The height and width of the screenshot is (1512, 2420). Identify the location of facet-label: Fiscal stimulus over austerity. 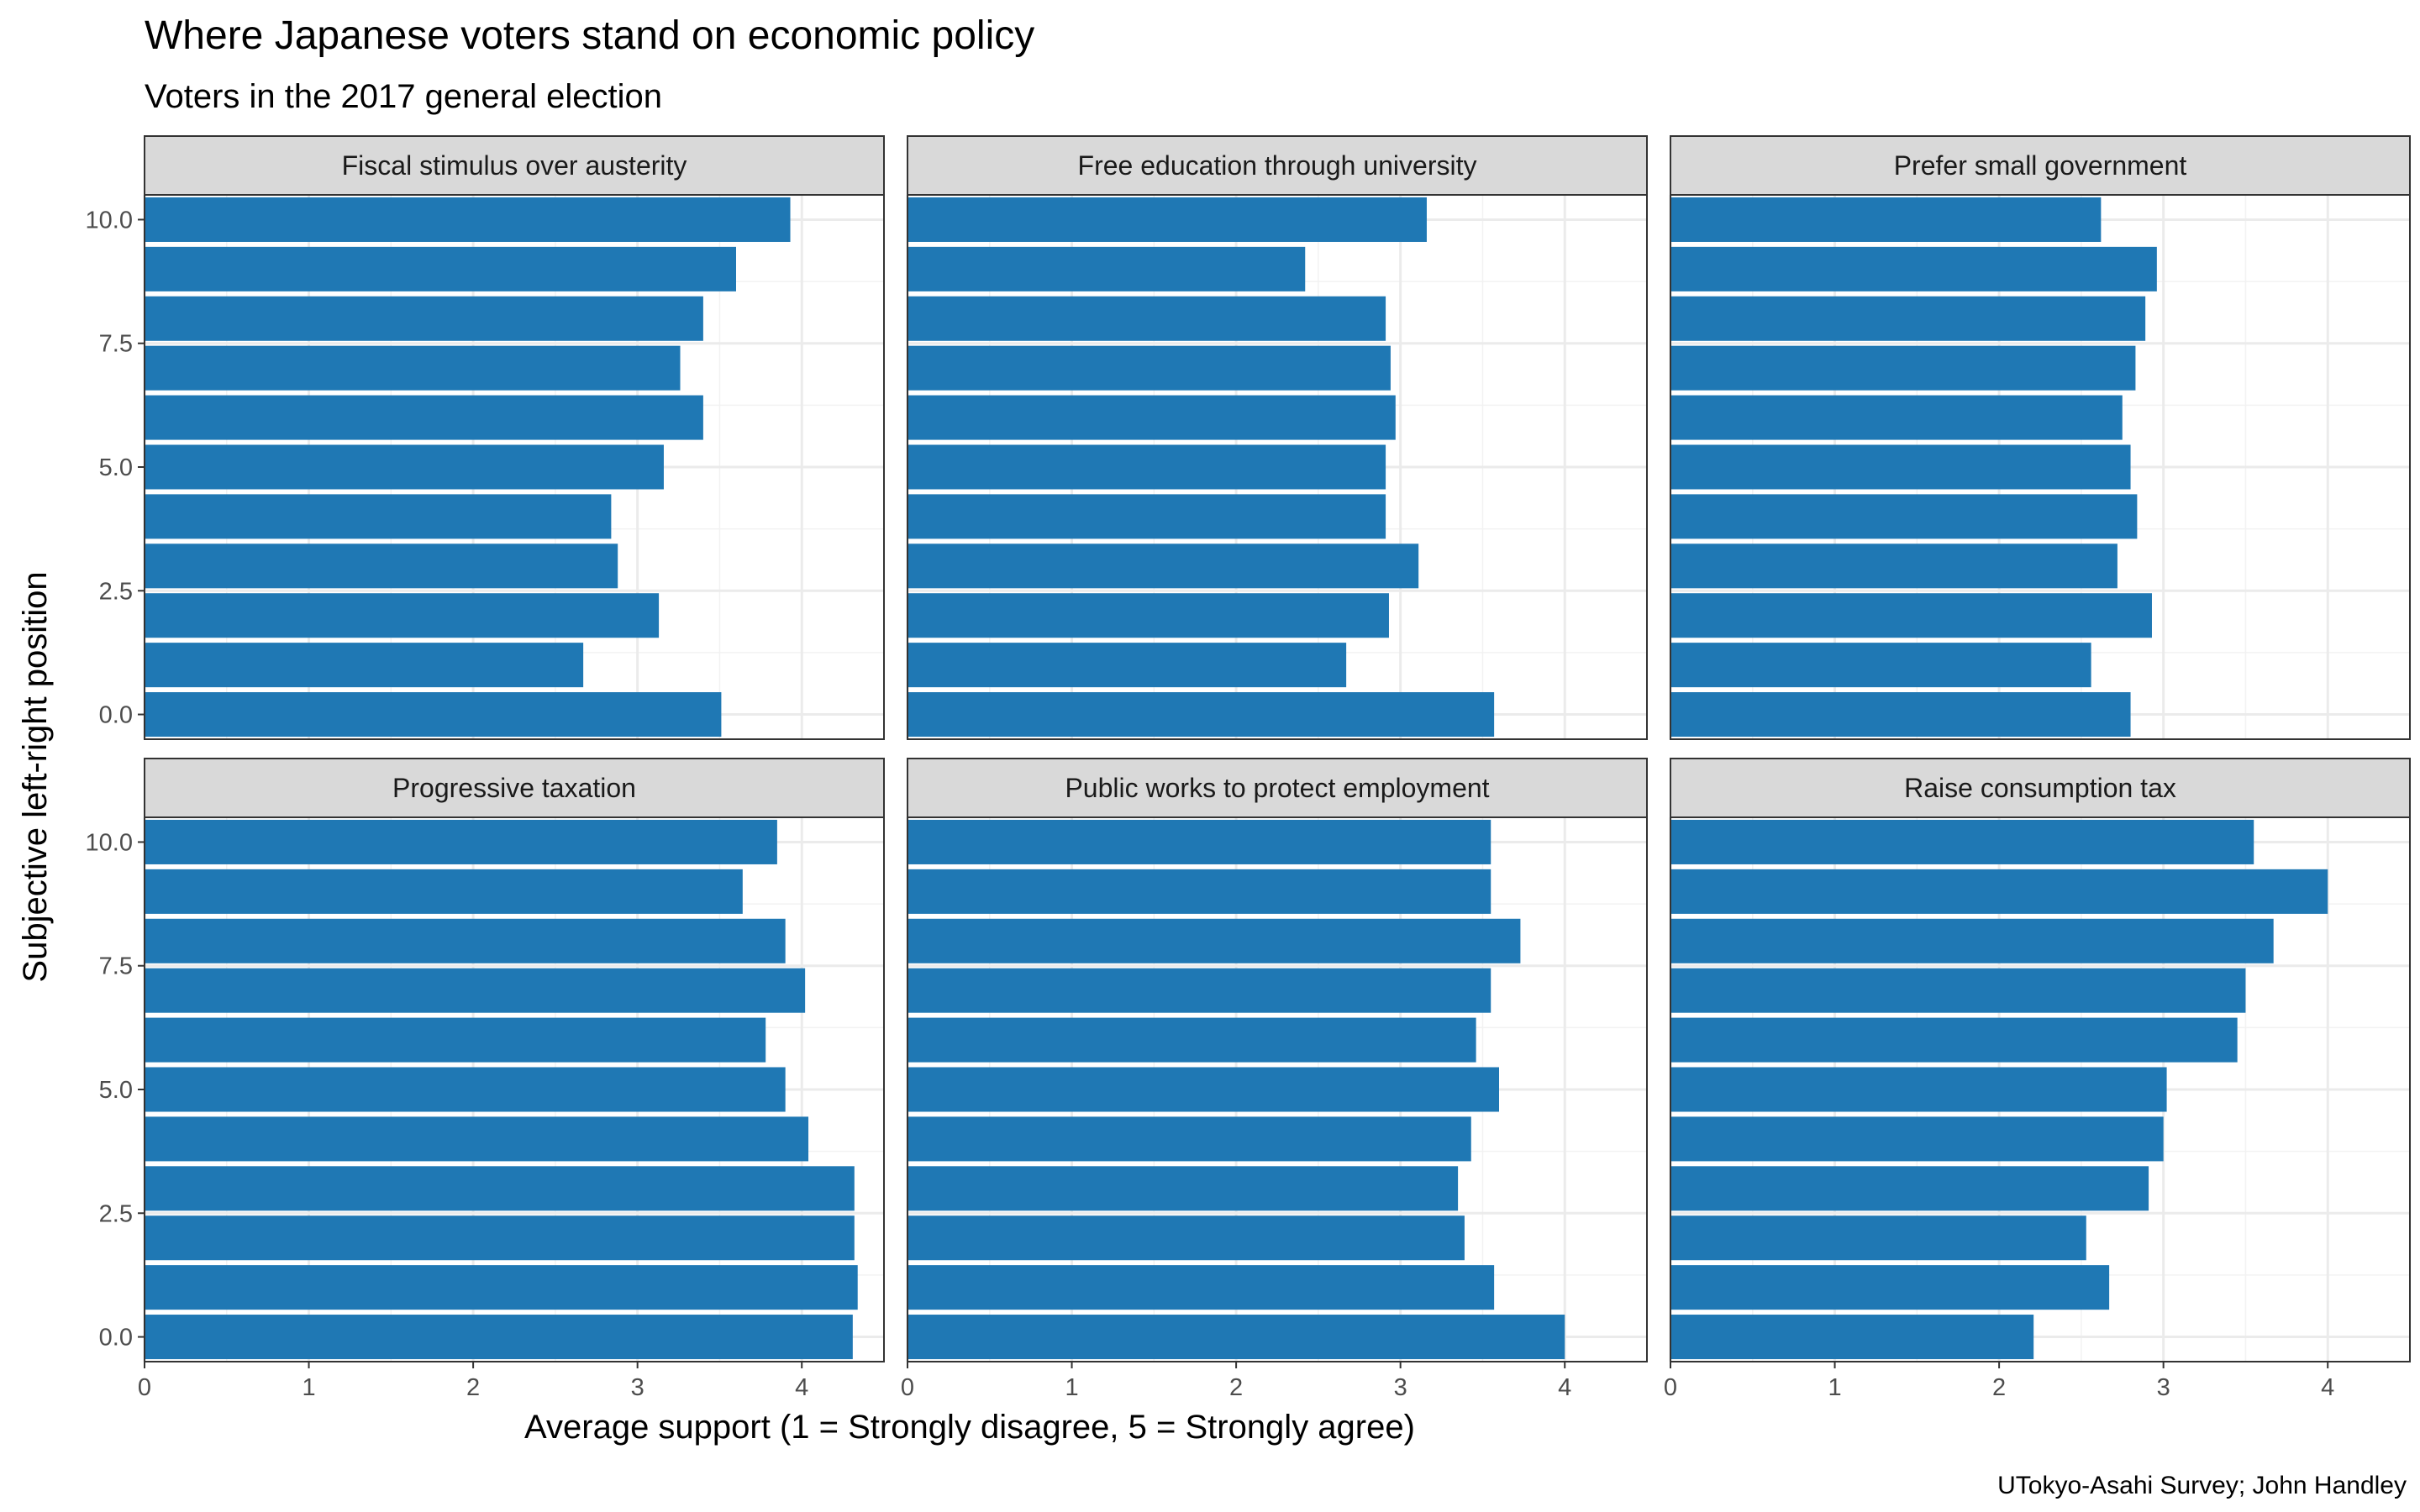
(514, 165).